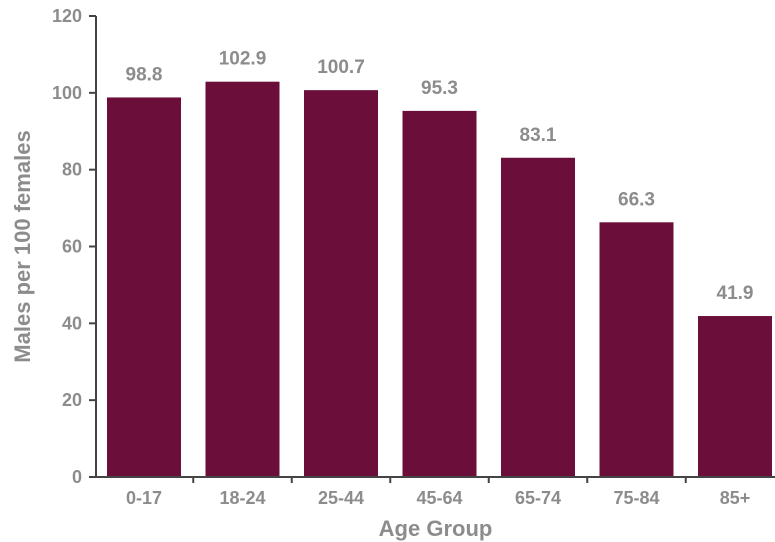 Image resolution: width=775 pixels, height=542 pixels. Describe the element at coordinates (72, 400) in the screenshot. I see `y-tick-label: 20` at that location.